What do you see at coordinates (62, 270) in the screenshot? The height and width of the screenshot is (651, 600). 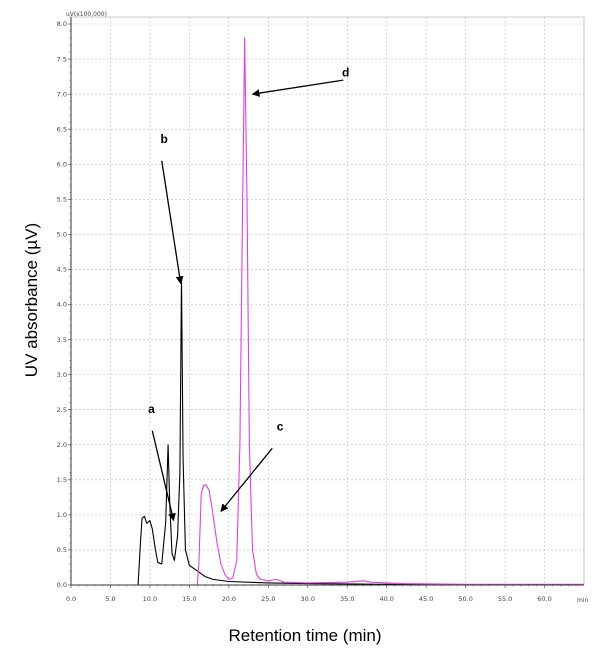 I see `y-tick-label: 4.5` at bounding box center [62, 270].